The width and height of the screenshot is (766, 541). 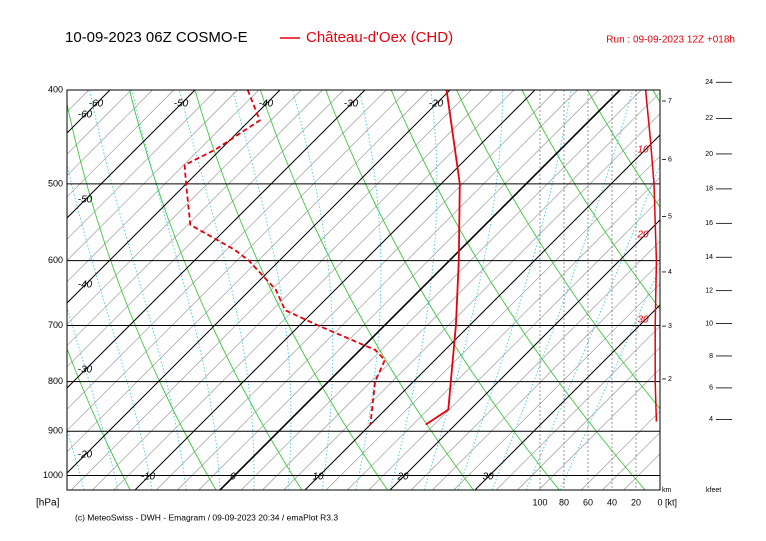 I want to click on y-tick-label: 700, so click(x=55, y=325).